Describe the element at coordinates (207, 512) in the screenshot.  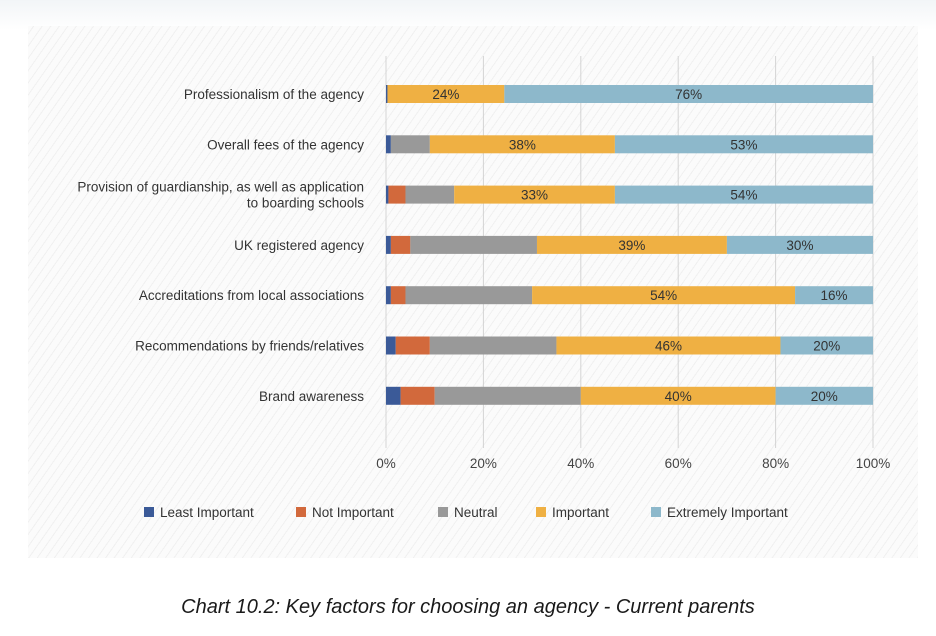
I see `legend-label: Least Important` at that location.